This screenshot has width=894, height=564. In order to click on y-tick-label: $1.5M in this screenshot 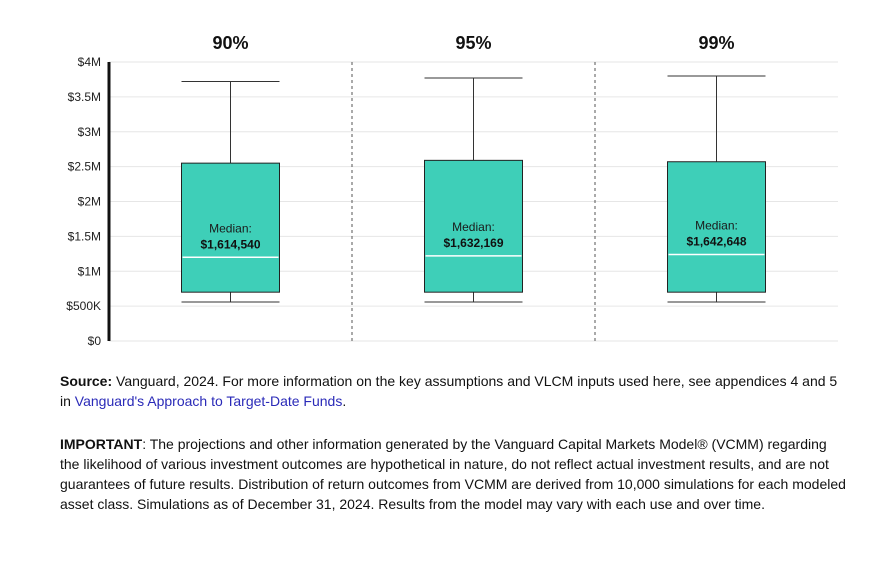, I will do `click(84, 236)`.